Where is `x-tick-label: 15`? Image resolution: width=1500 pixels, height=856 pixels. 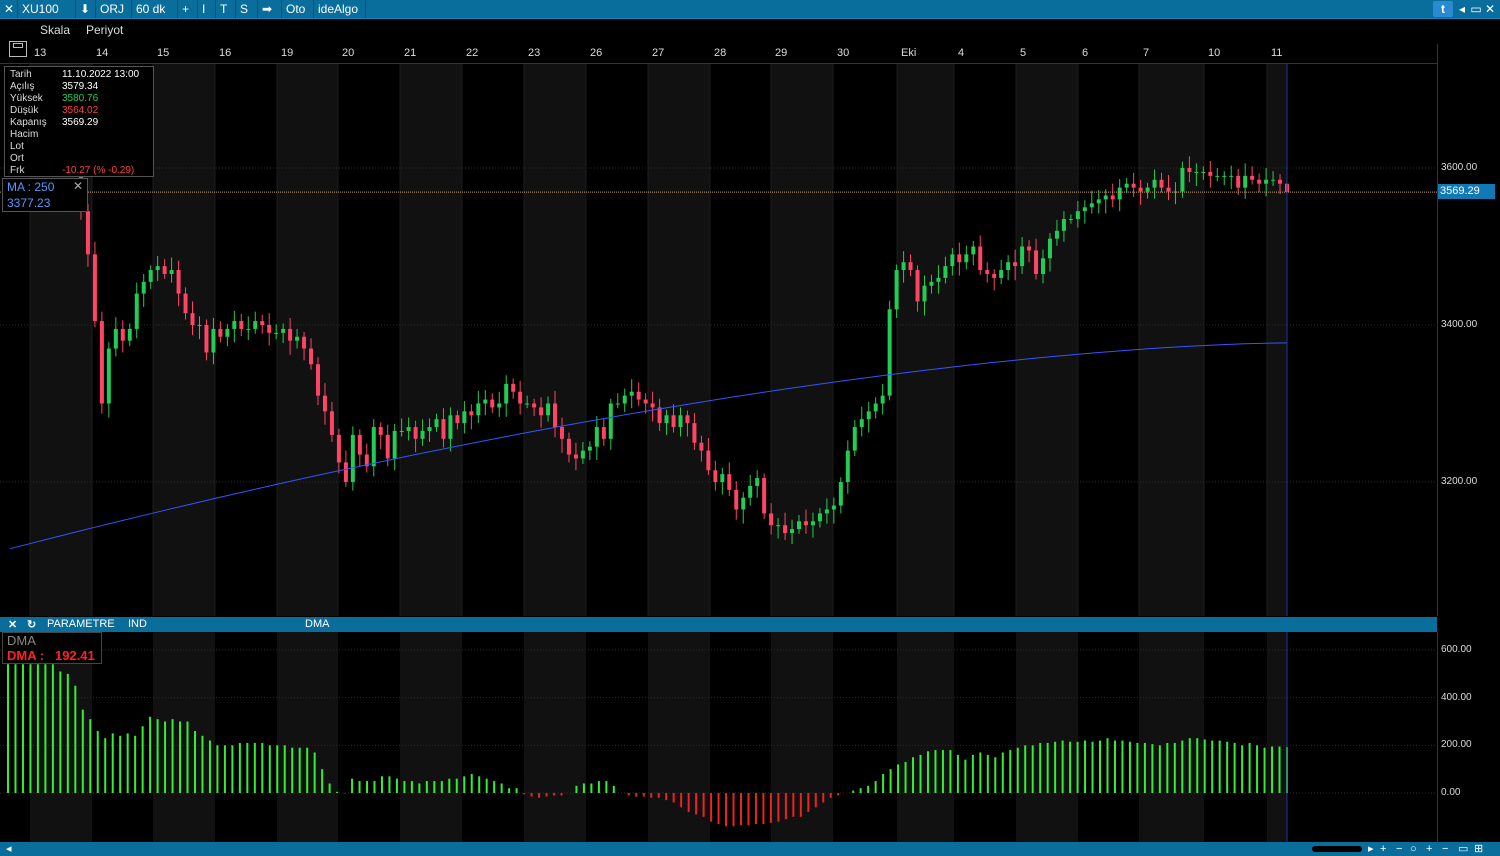 x-tick-label: 15 is located at coordinates (163, 53).